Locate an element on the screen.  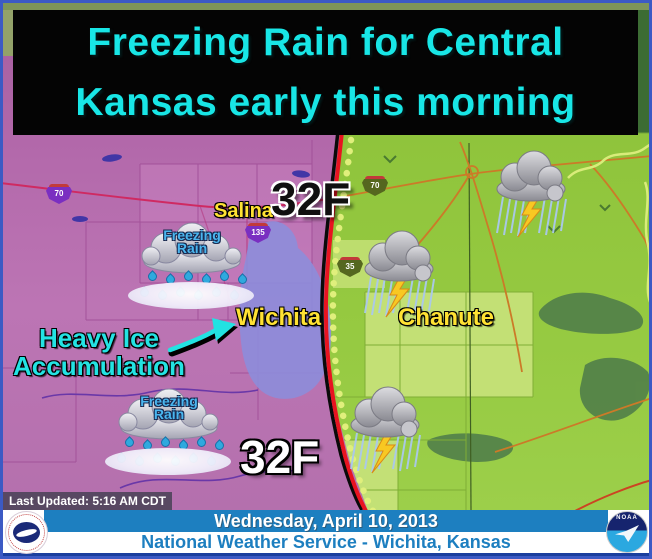
date-bar: Wednesday, April 10, 2013 is located at coordinates (326, 521).